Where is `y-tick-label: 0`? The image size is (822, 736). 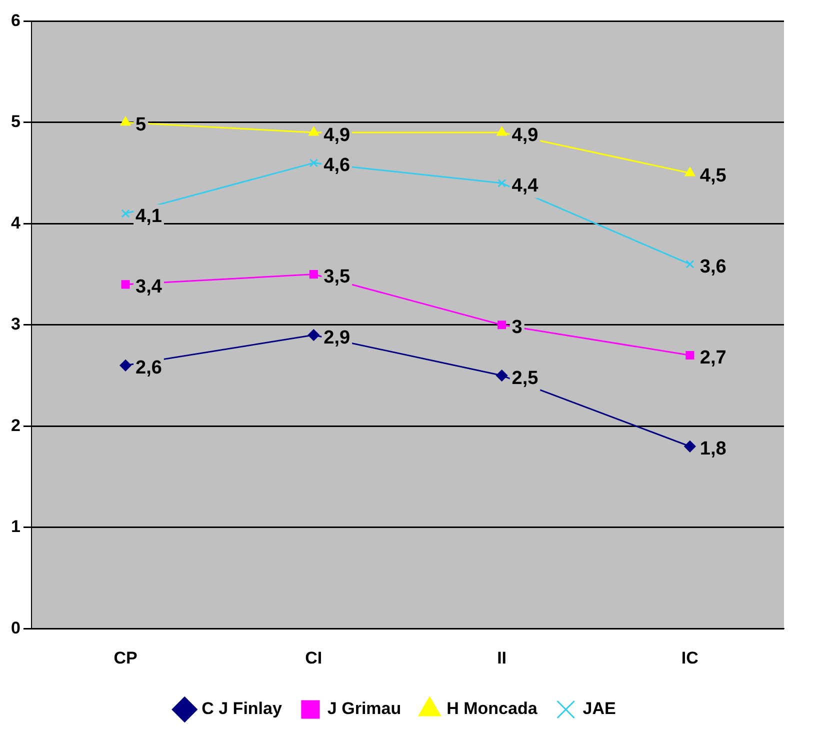
y-tick-label: 0 is located at coordinates (15, 628).